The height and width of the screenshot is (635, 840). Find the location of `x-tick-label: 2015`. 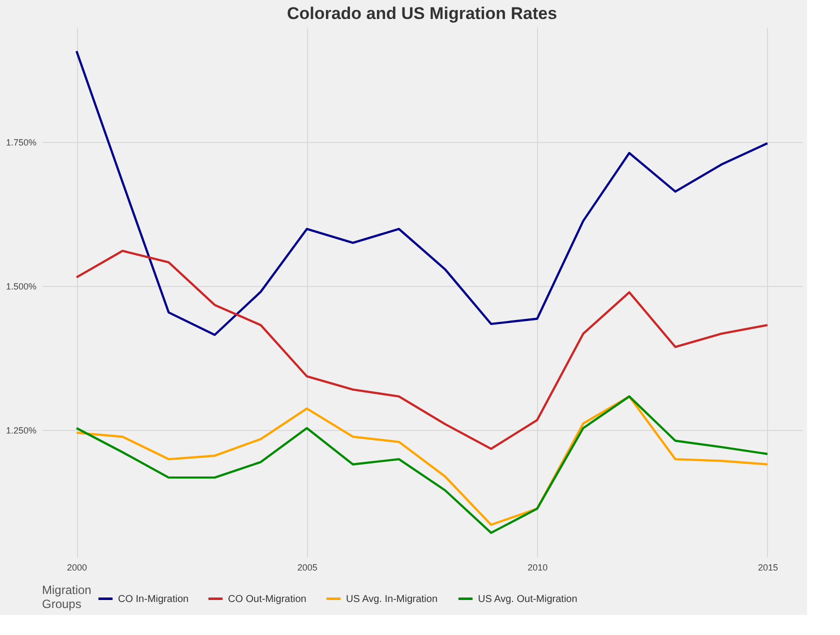

x-tick-label: 2015 is located at coordinates (768, 567).